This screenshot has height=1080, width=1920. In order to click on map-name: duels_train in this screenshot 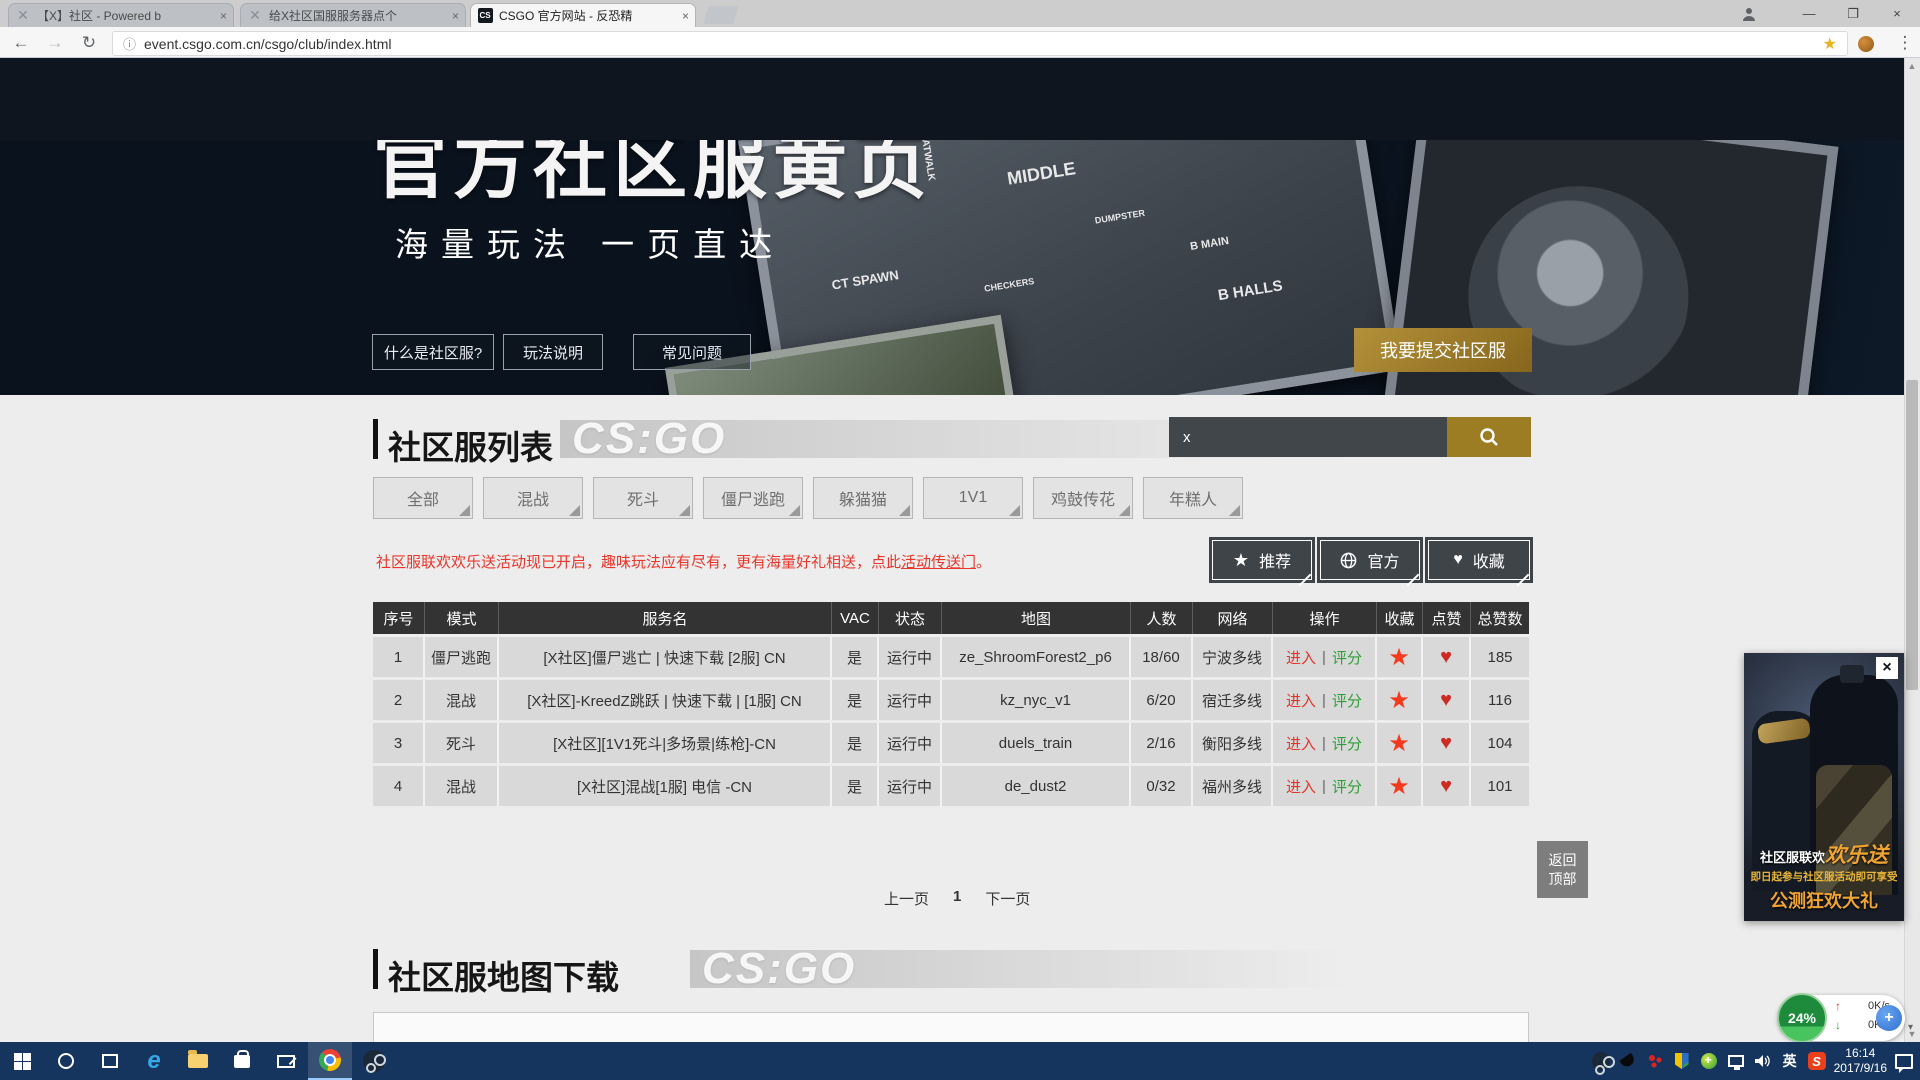, I will do `click(1036, 743)`.